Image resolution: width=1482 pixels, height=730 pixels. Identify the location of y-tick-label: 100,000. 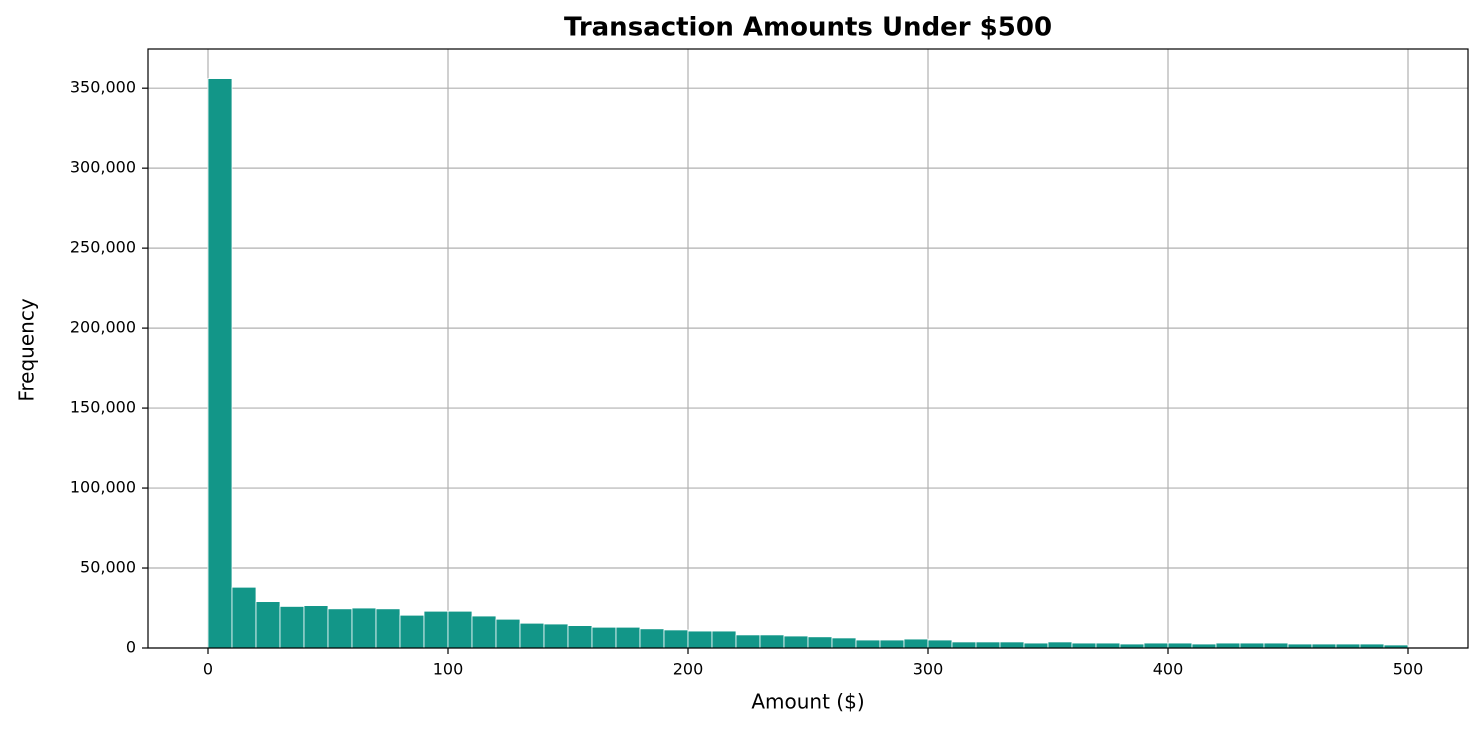
(103, 487).